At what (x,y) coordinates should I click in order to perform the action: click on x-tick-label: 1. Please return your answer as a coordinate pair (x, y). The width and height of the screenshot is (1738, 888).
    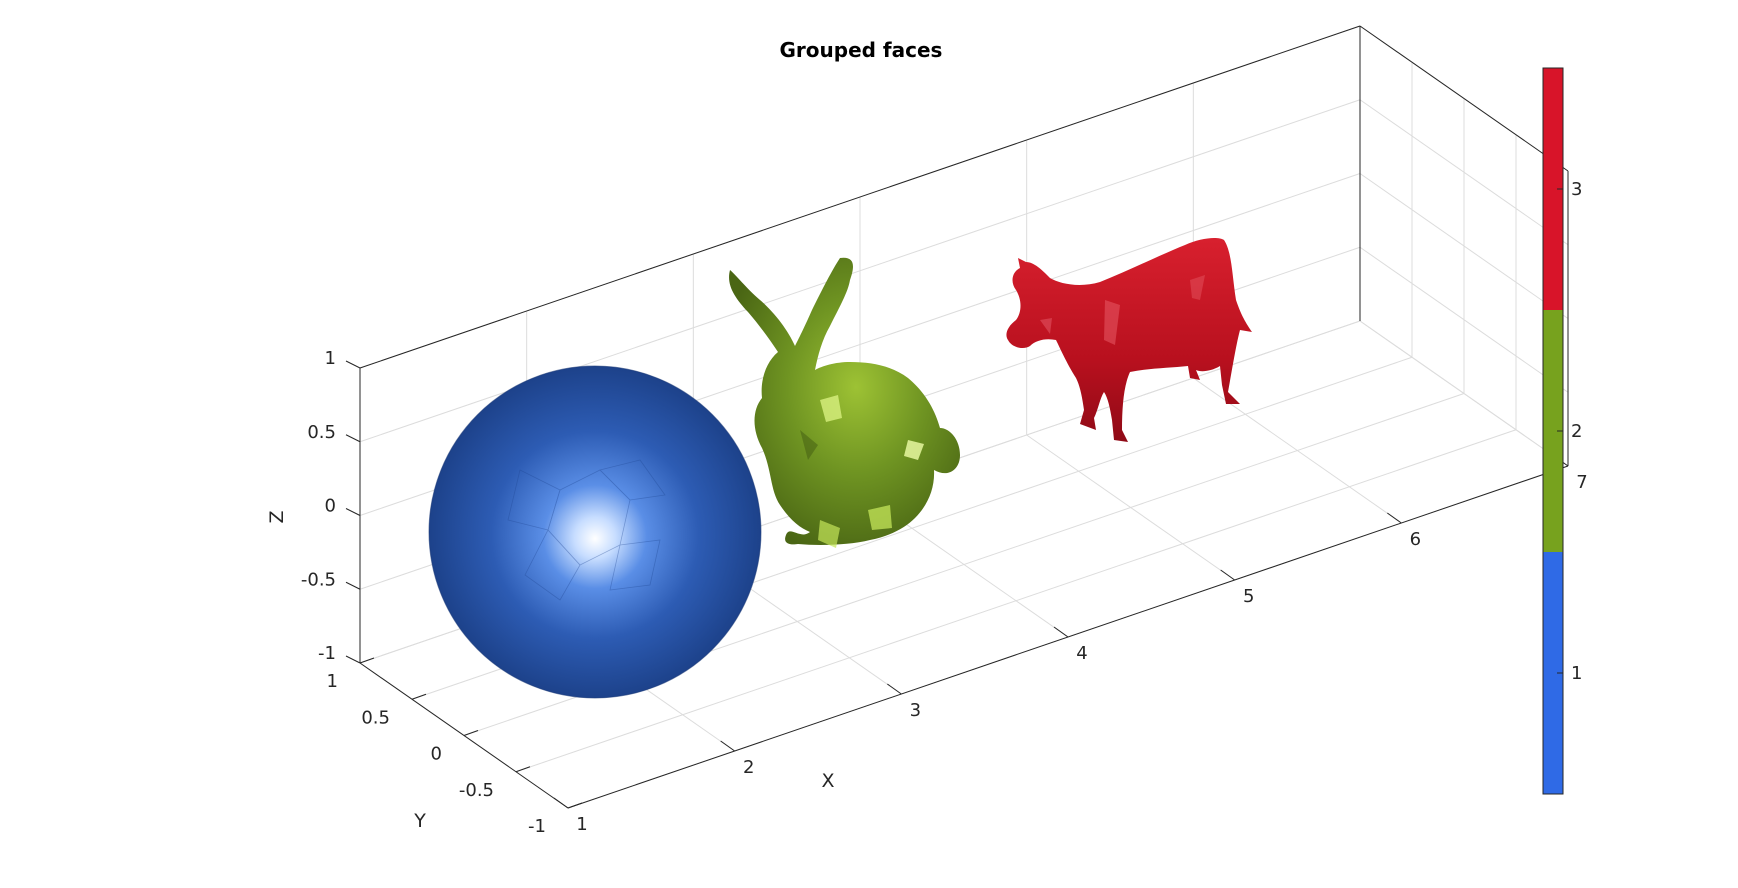
    Looking at the image, I should click on (581, 824).